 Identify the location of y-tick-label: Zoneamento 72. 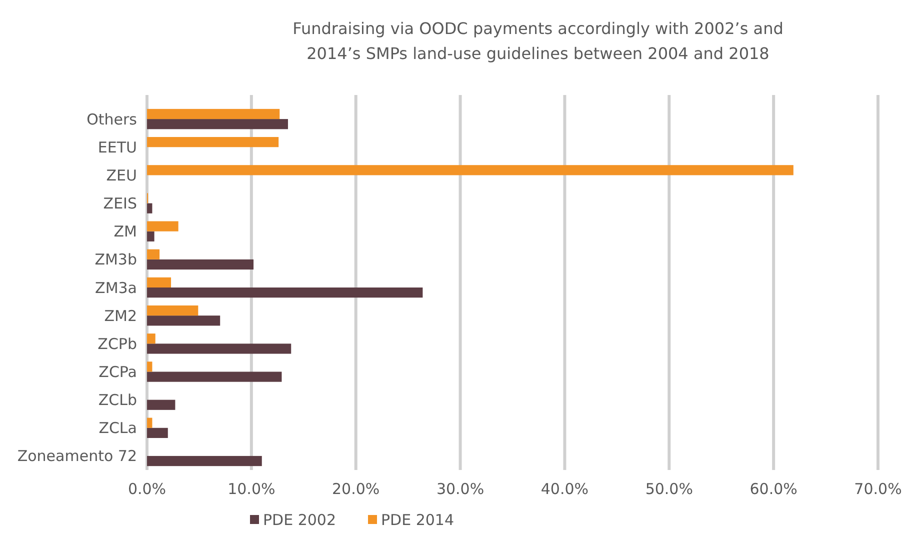
(77, 456).